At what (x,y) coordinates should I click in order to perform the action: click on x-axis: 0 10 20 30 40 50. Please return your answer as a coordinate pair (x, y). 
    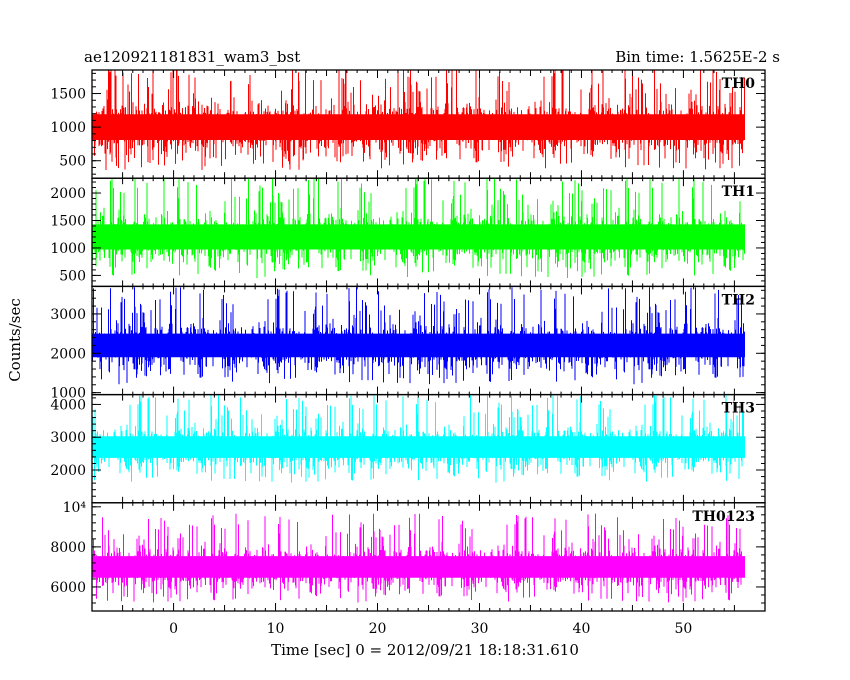
    Looking at the image, I should click on (430, 629).